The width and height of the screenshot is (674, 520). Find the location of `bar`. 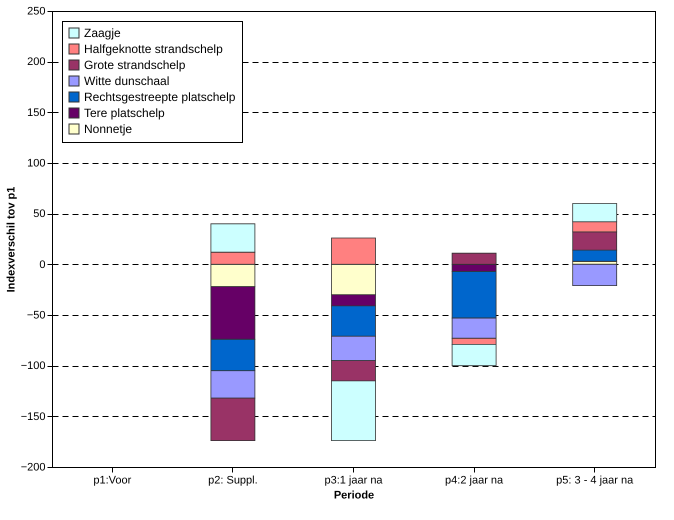

bar is located at coordinates (595, 275).